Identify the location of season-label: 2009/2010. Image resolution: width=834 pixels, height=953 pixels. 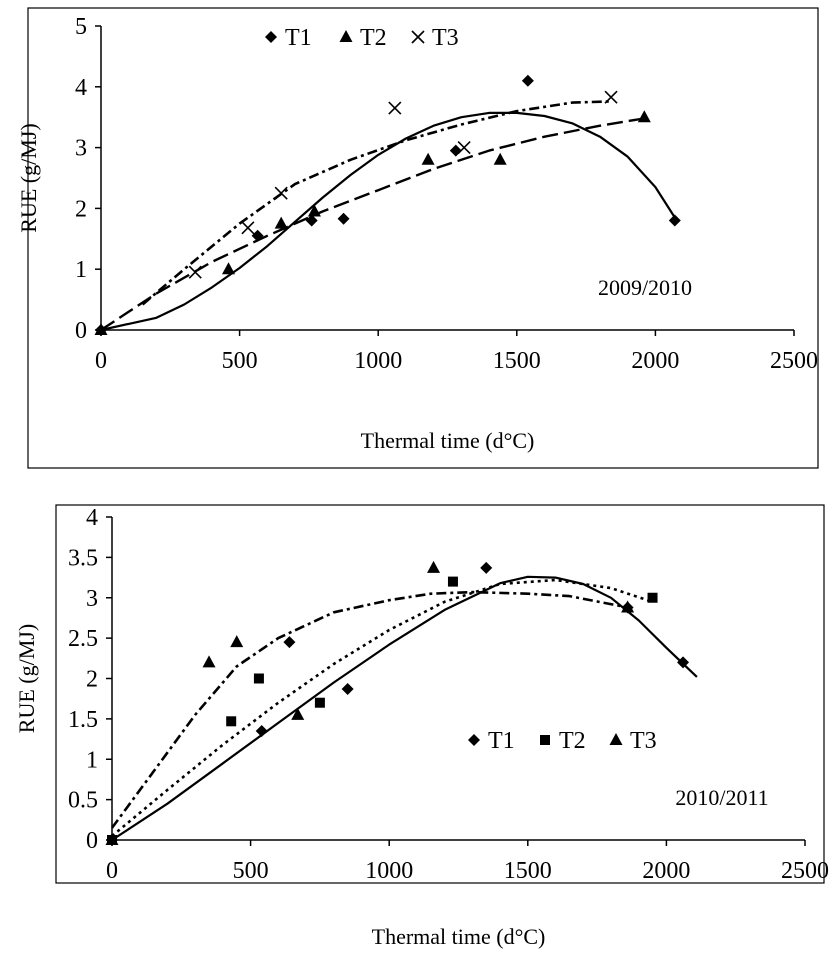
(645, 287).